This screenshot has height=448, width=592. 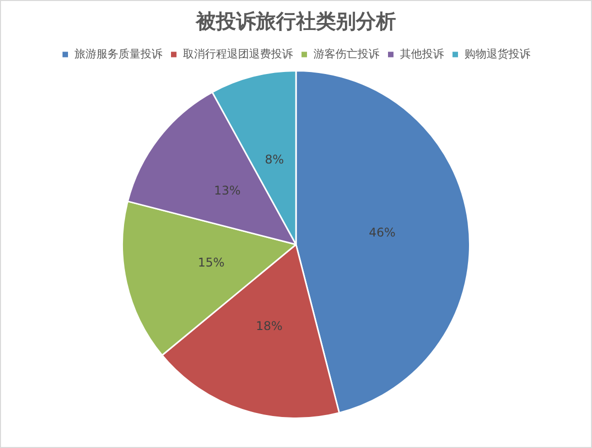 What do you see at coordinates (211, 263) in the screenshot?
I see `data-label: 15%` at bounding box center [211, 263].